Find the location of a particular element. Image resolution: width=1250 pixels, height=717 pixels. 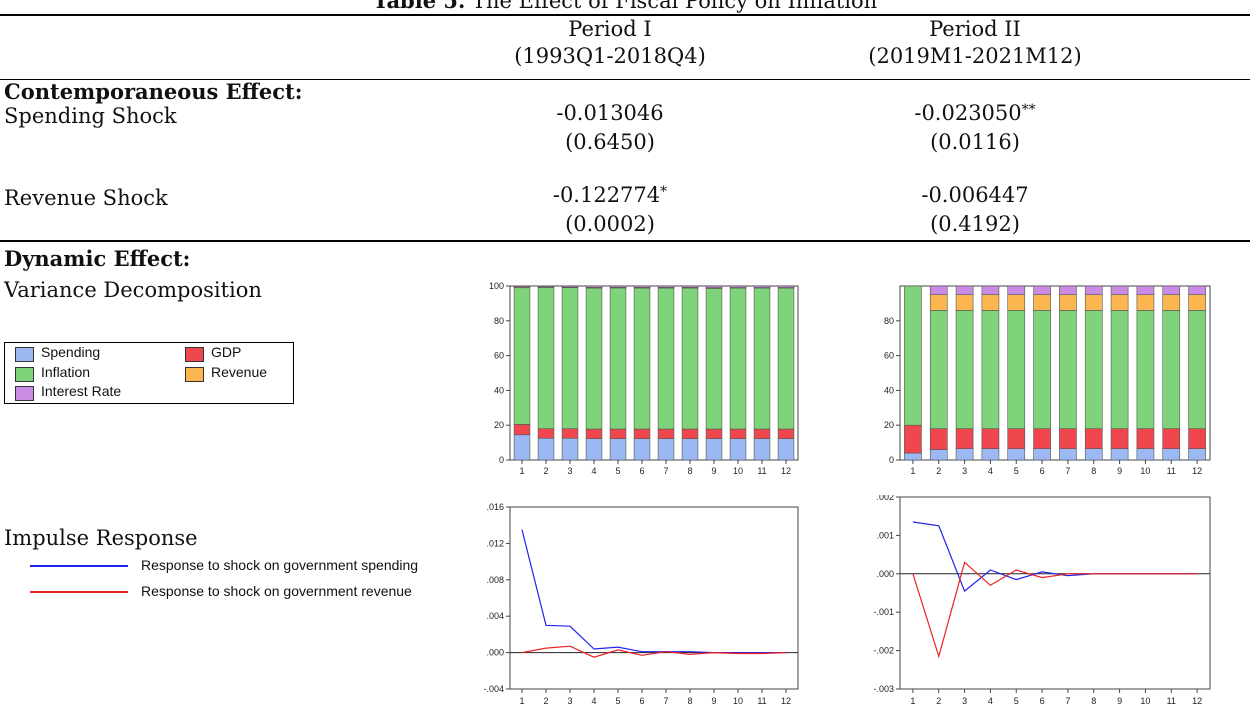

vd-p2-ytick-label: 20 is located at coordinates (889, 425).